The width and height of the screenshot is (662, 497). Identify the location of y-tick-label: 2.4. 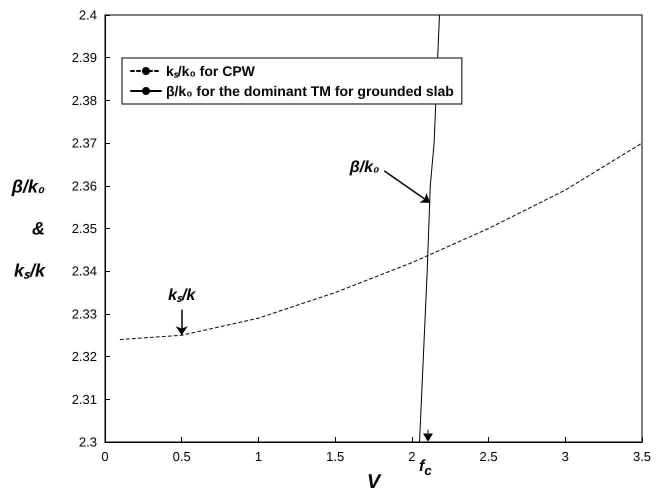
(87, 15).